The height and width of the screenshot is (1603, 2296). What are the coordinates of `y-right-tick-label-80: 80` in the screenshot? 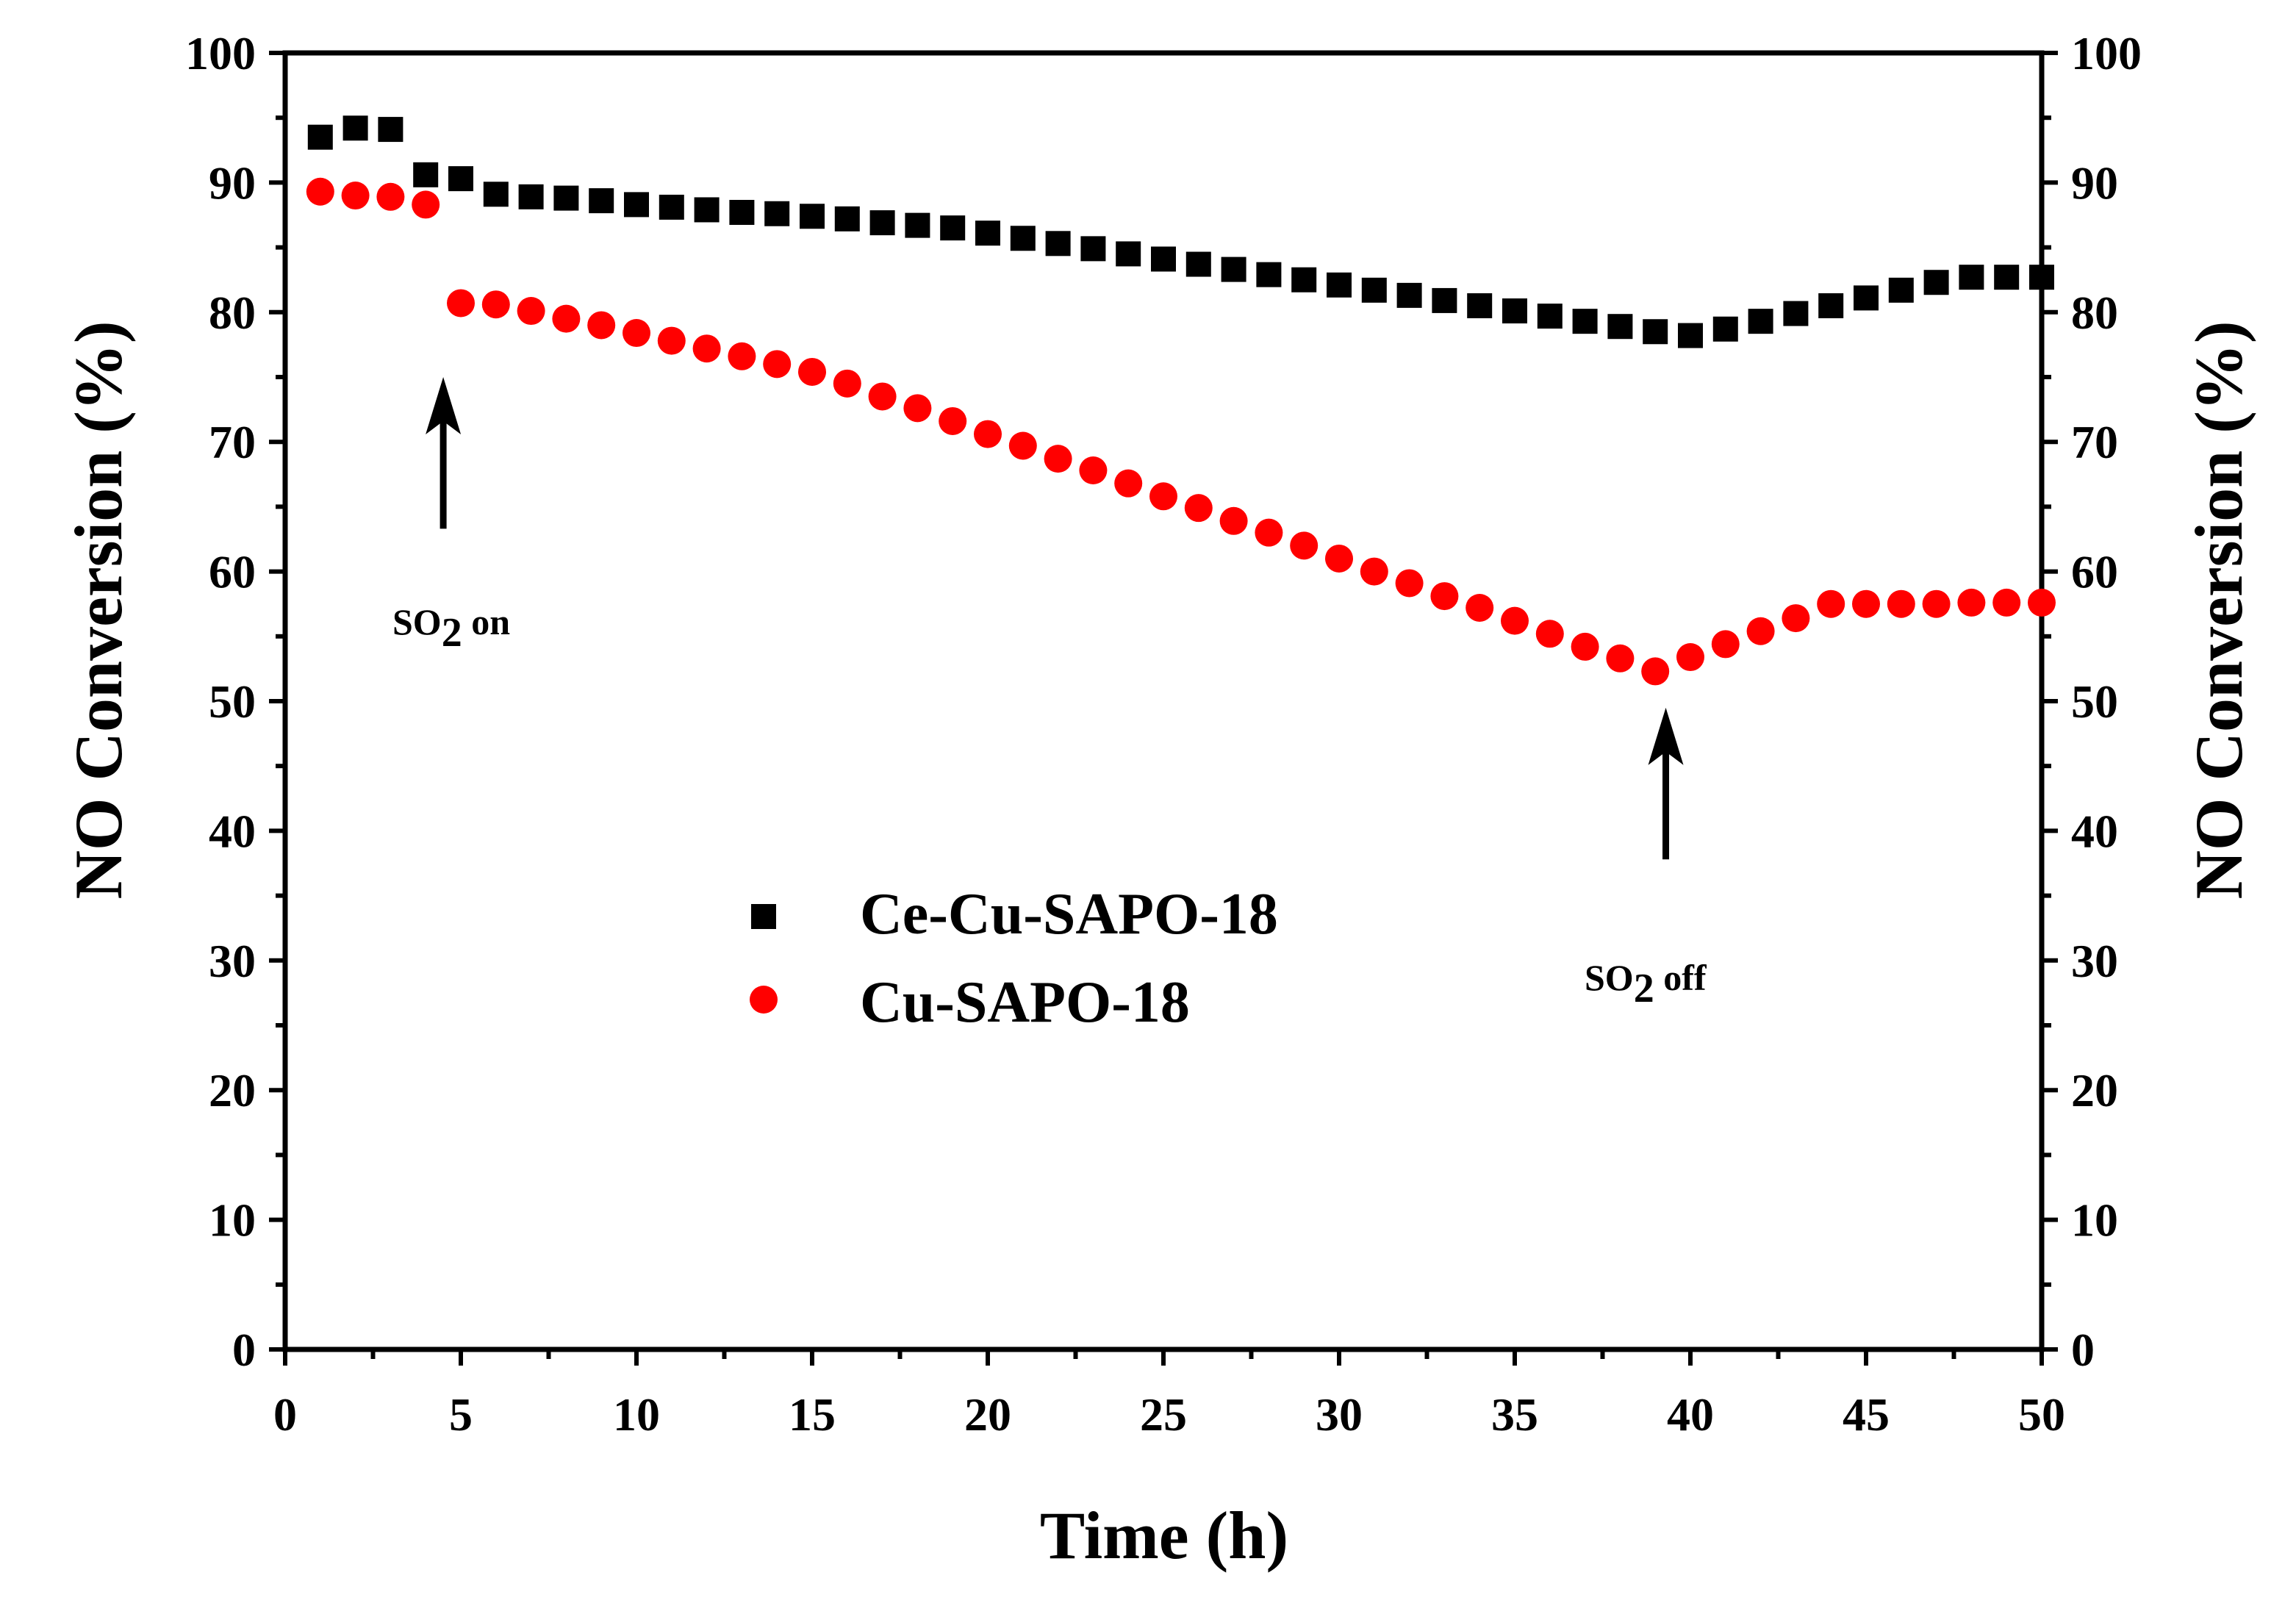 It's located at (2094, 313).